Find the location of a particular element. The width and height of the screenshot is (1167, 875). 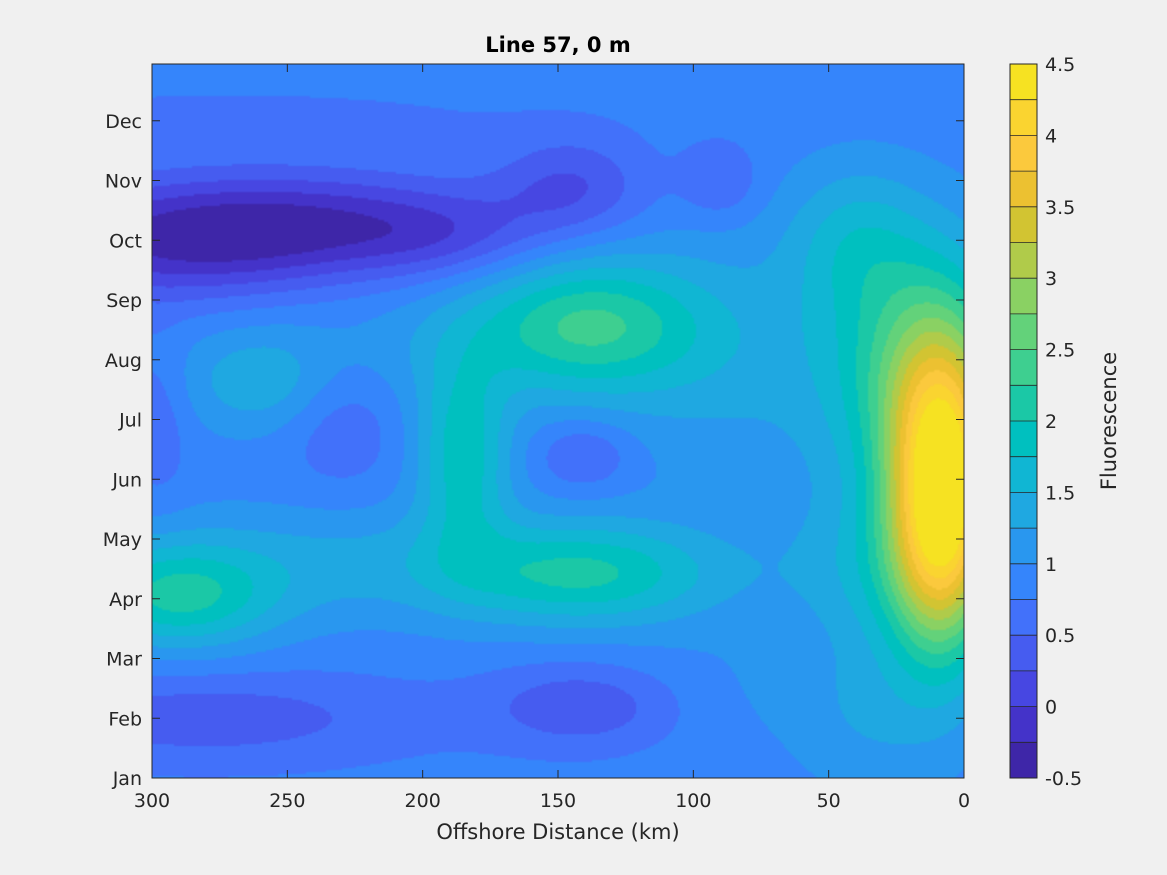

y-tick-label: Aug is located at coordinates (123, 361).